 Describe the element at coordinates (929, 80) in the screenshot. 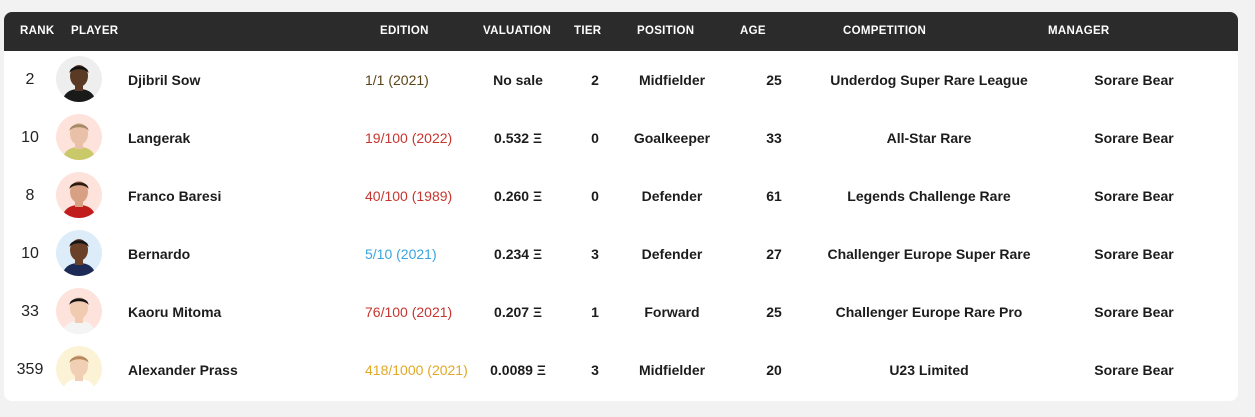

I see `competition-cell: Underdog Super Rare League` at that location.